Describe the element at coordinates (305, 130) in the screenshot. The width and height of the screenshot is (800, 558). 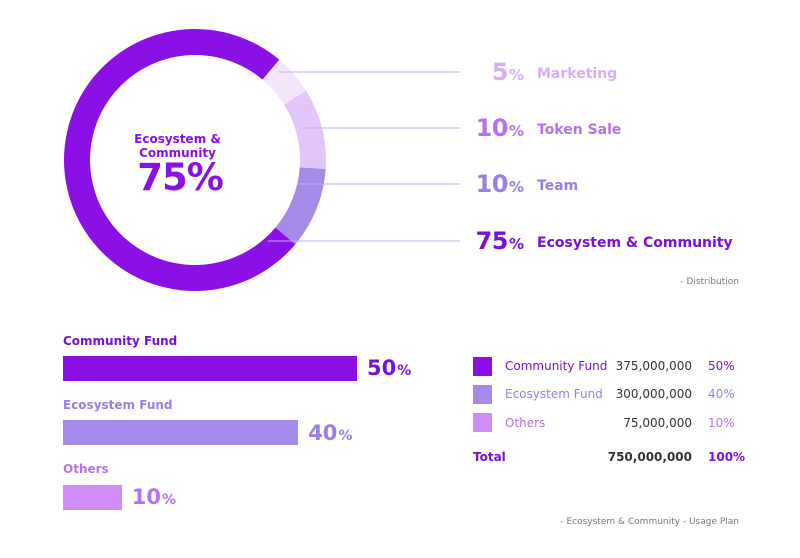
I see `donut-slice-token-sale` at that location.